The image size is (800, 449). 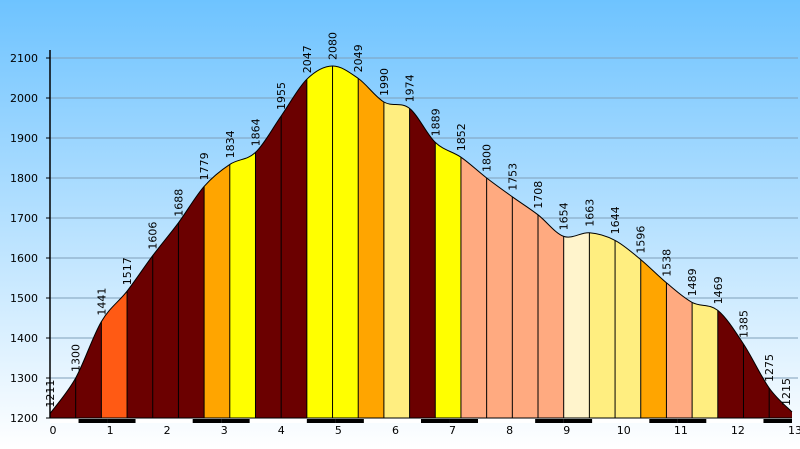 I want to click on x-tick-label: 7, so click(x=452, y=430).